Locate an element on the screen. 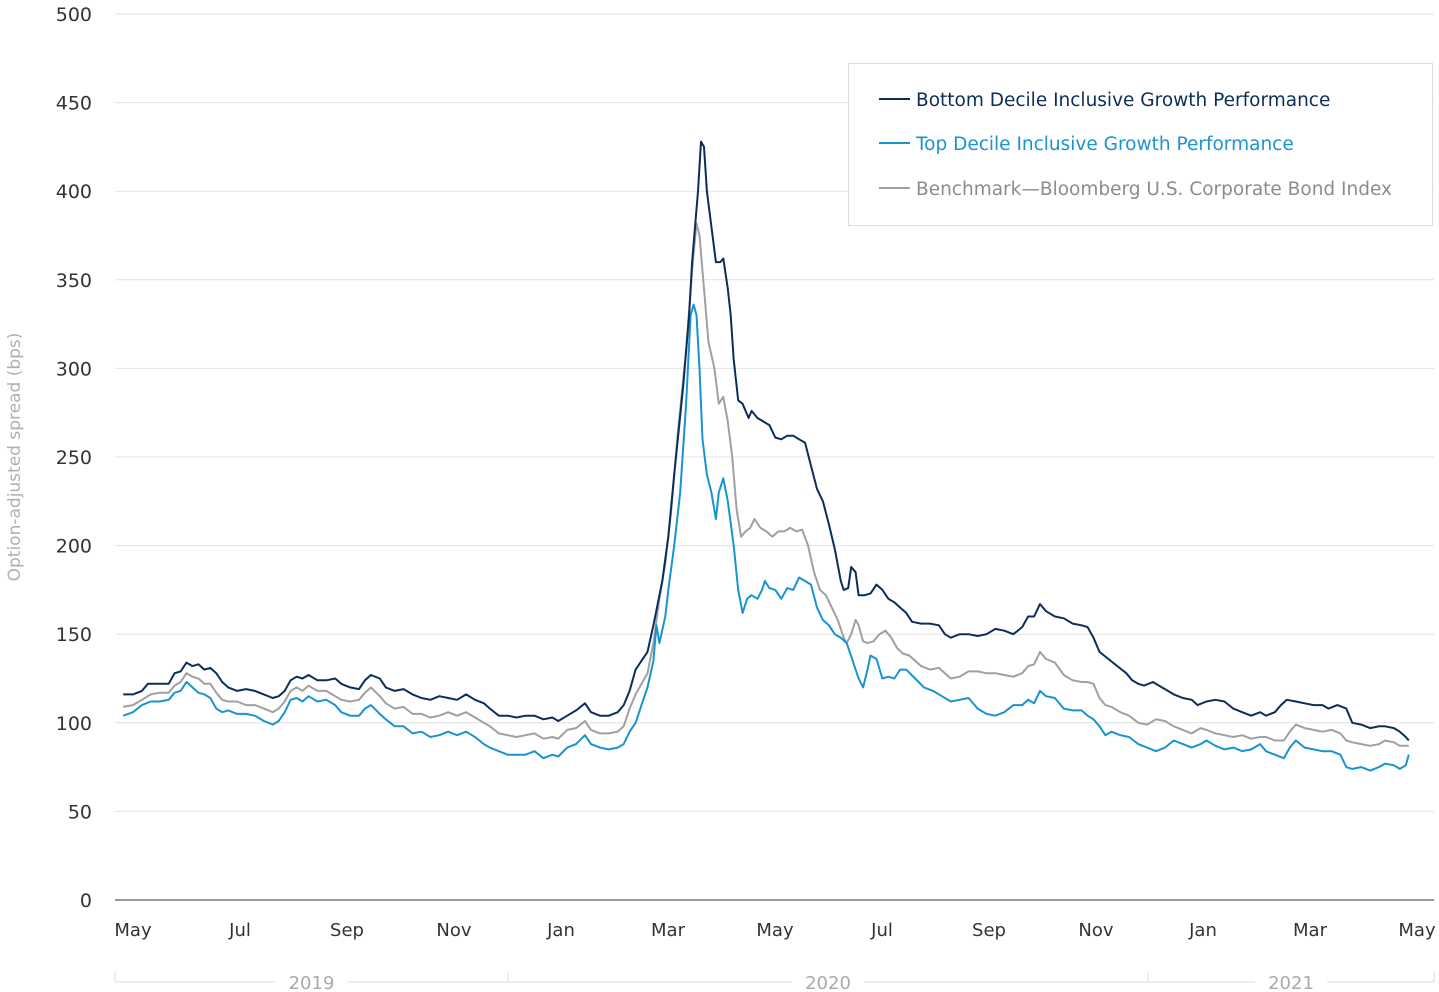 This screenshot has height=992, width=1439. y-tick-label: 100 is located at coordinates (74, 724).